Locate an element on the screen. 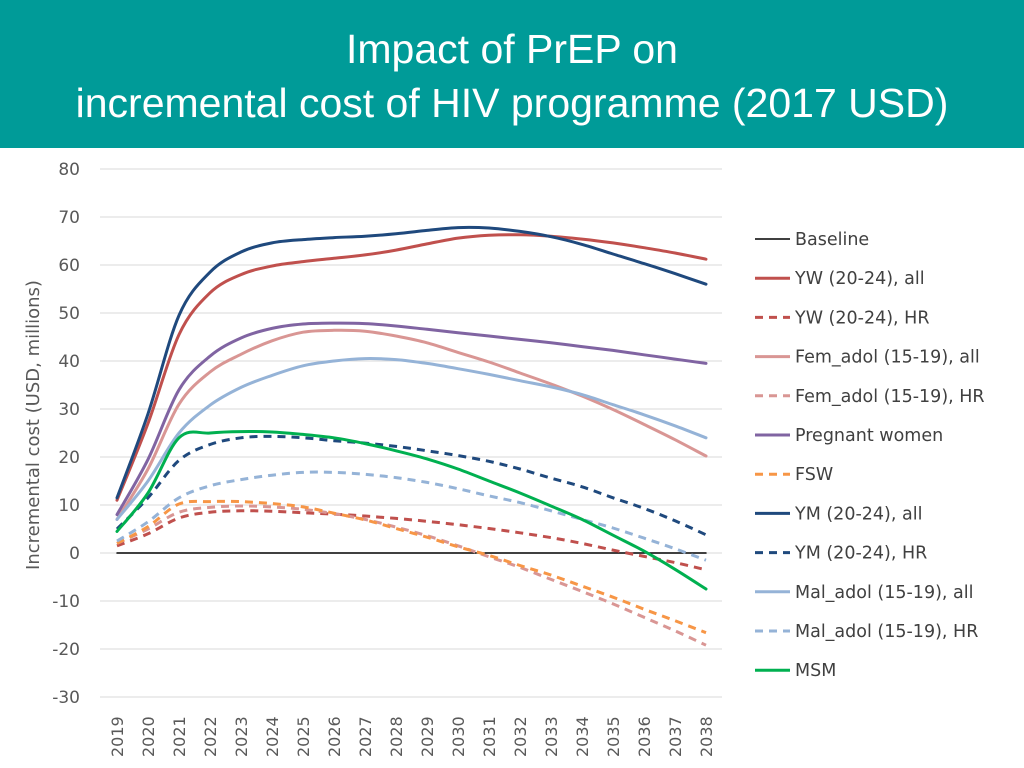  x-tick-label: 2019 is located at coordinates (117, 736).